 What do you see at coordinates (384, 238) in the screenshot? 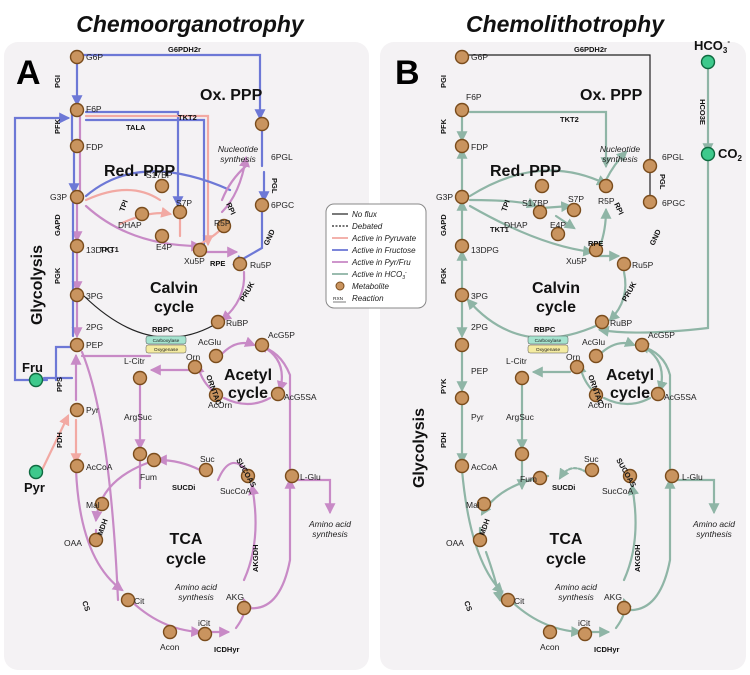
I see `legend-pyruvate: Active in Pyruvate` at bounding box center [384, 238].